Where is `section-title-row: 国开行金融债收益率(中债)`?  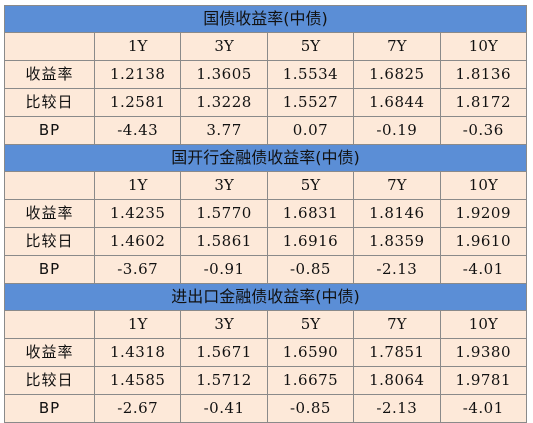 section-title-row: 国开行金融债收益率(中债) is located at coordinates (265, 158).